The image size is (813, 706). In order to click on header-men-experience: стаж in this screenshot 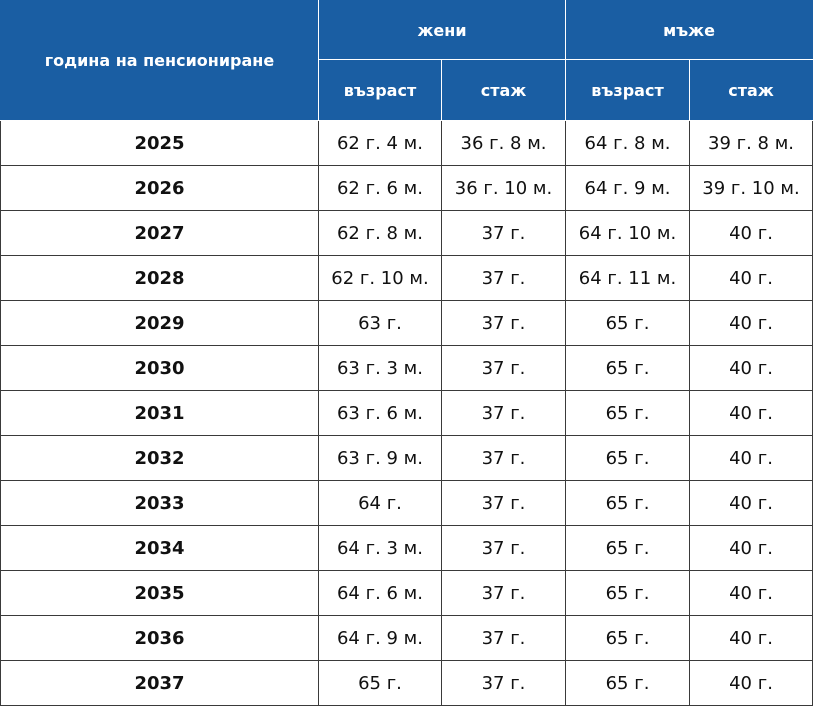, I will do `click(751, 90)`.